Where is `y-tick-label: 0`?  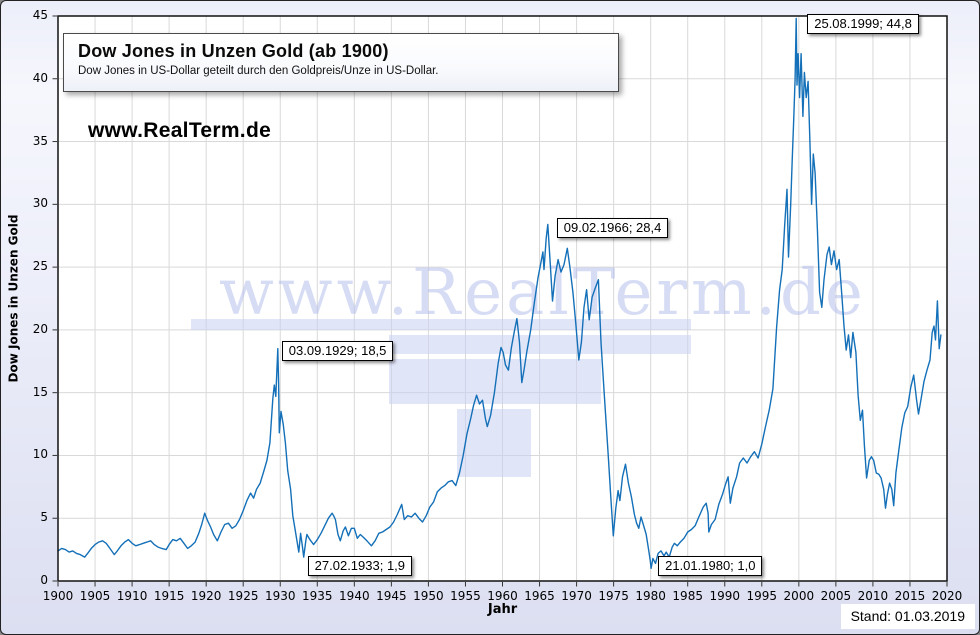 y-tick-label: 0 is located at coordinates (44, 580).